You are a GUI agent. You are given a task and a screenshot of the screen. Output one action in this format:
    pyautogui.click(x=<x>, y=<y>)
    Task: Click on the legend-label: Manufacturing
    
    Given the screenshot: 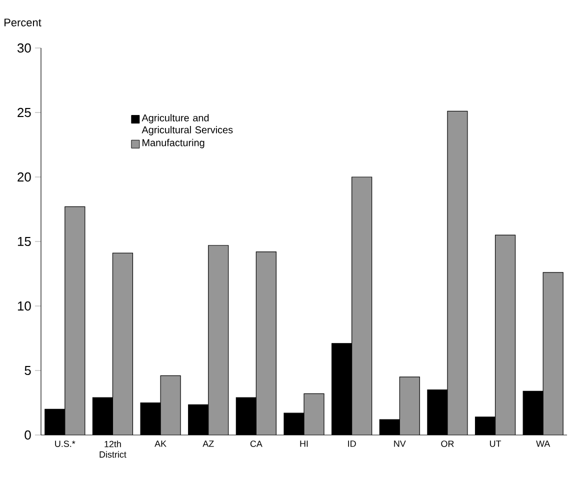 What is the action you would take?
    pyautogui.click(x=173, y=143)
    